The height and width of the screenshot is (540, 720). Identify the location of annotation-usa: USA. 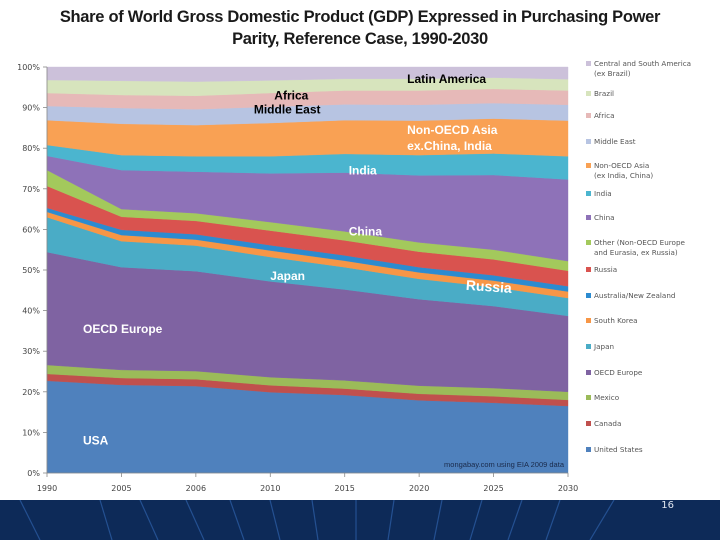
(96, 441).